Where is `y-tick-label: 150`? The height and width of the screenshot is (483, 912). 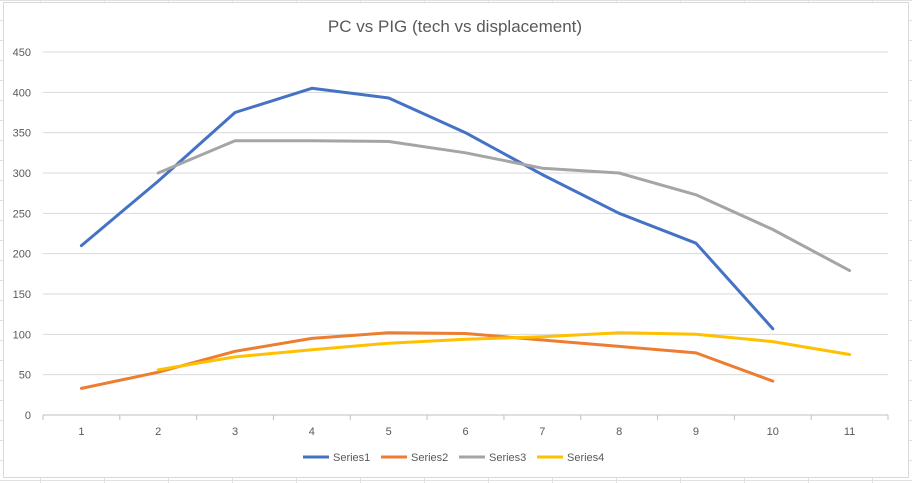
y-tick-label: 150 is located at coordinates (22, 295).